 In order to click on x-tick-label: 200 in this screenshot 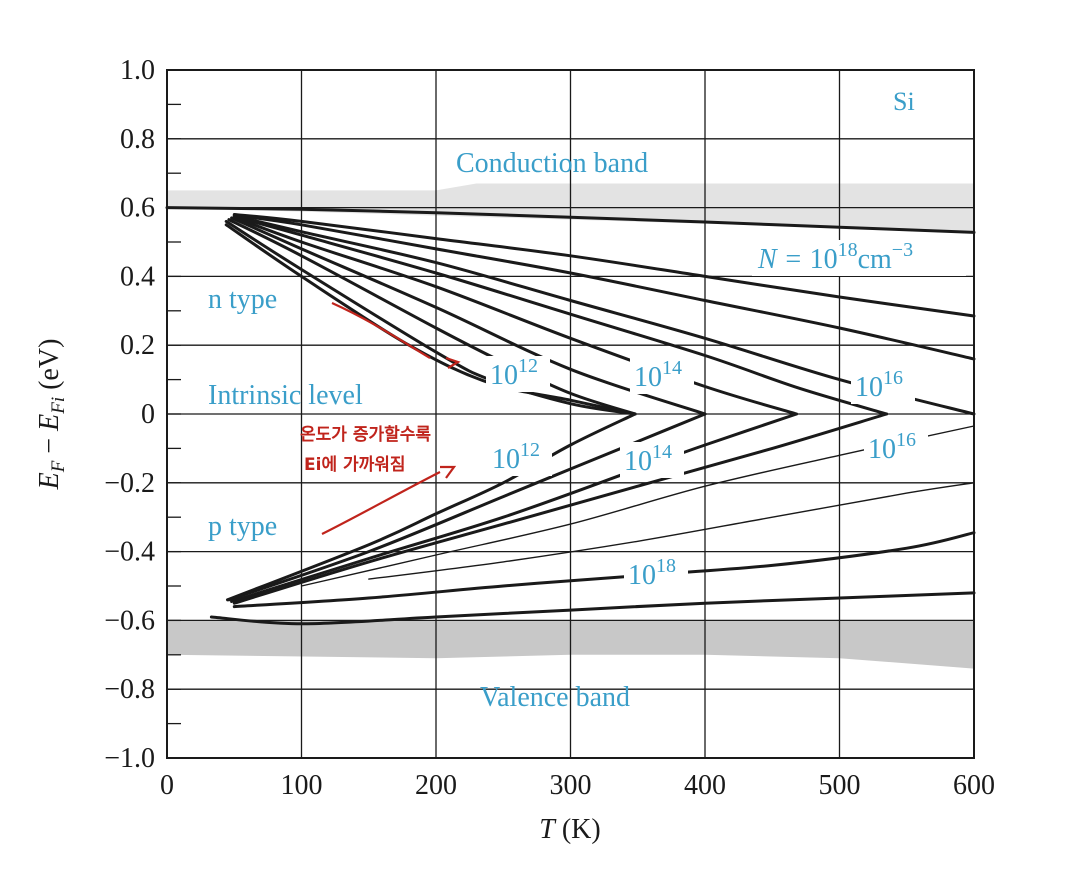, I will do `click(436, 785)`.